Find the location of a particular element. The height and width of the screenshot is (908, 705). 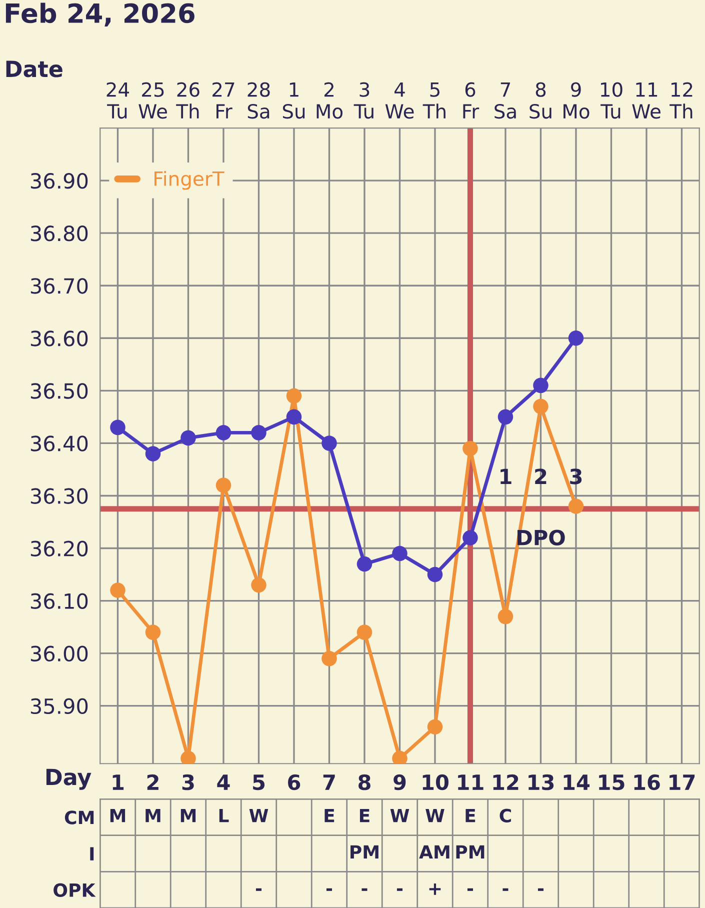

x-tick-label: 10 Tu is located at coordinates (611, 100).